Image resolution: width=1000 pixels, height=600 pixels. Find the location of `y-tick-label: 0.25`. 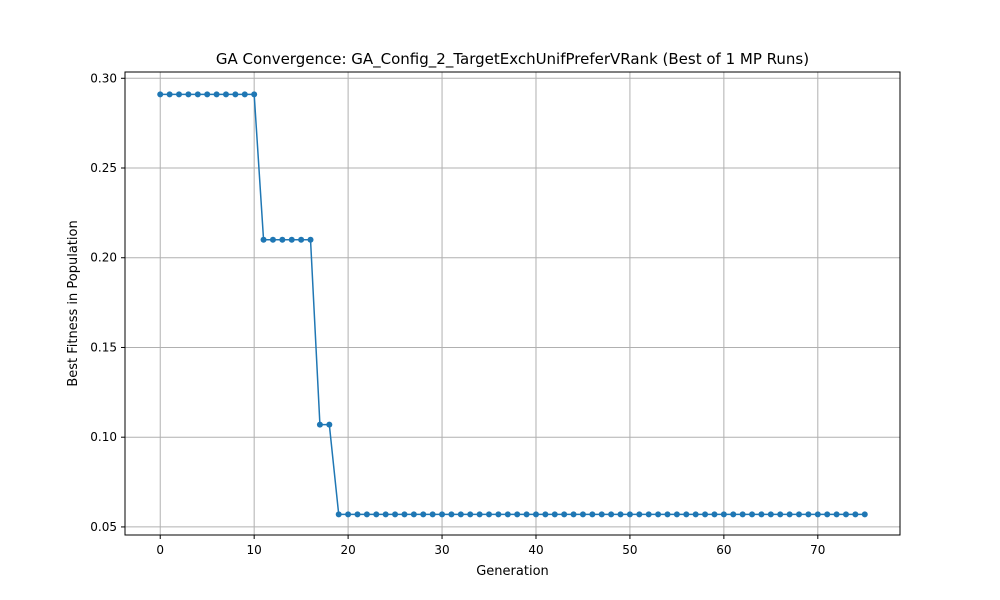

y-tick-label: 0.25 is located at coordinates (103, 168).